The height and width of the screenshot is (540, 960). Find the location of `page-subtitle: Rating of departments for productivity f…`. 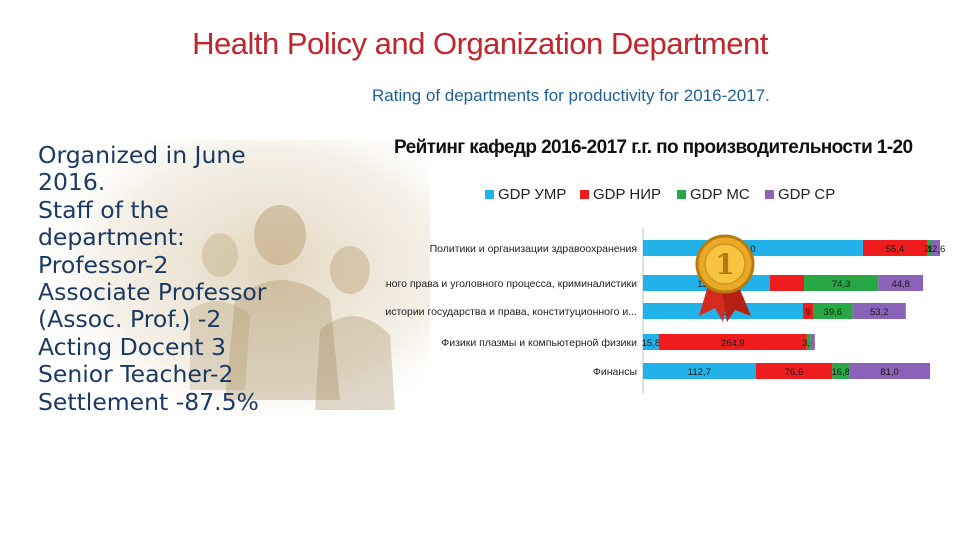

page-subtitle: Rating of departments for productivity f… is located at coordinates (571, 95).